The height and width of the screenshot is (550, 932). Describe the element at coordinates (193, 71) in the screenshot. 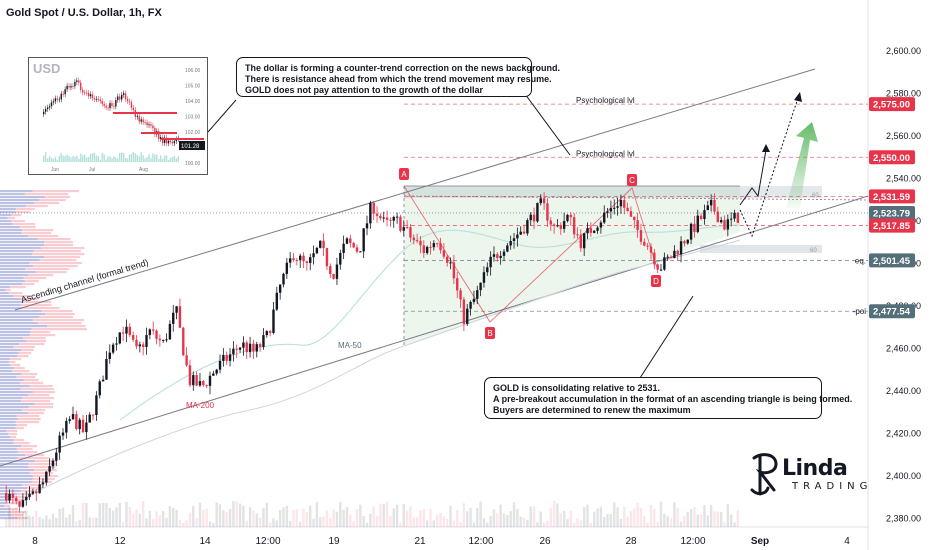

I see `inset-y-tick: 106.00` at that location.